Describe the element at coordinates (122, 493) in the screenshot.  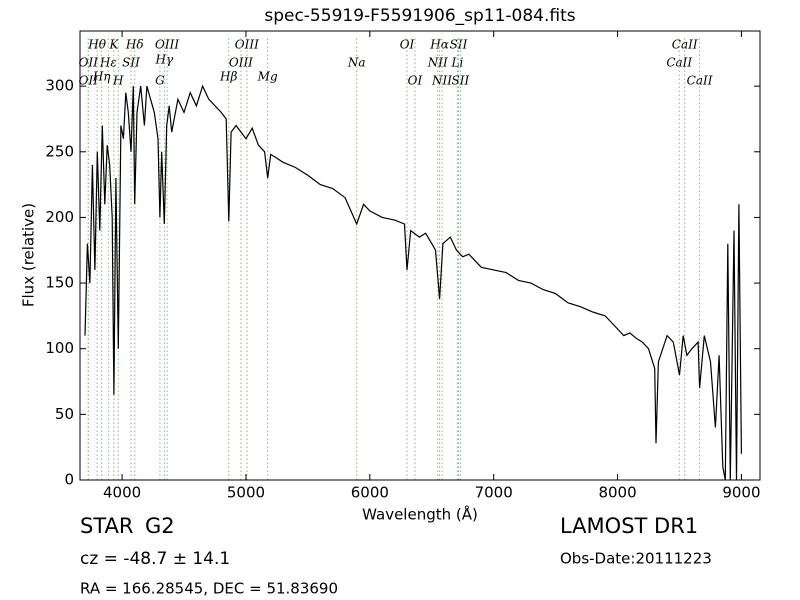
I see `x-tick-label: 4000` at that location.